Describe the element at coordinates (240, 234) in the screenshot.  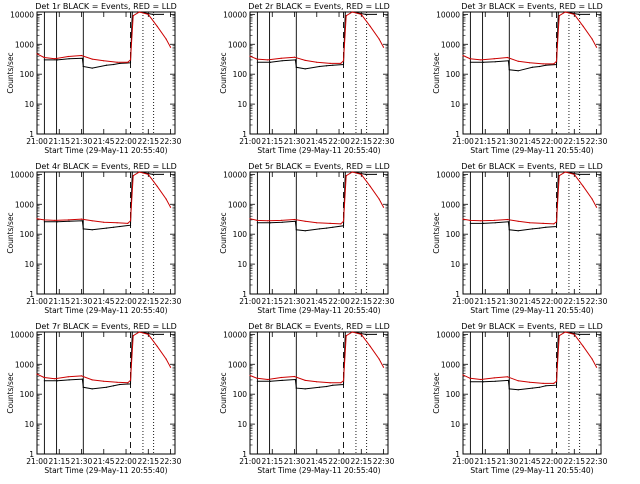
I see `y-tick-label: 100` at that location.